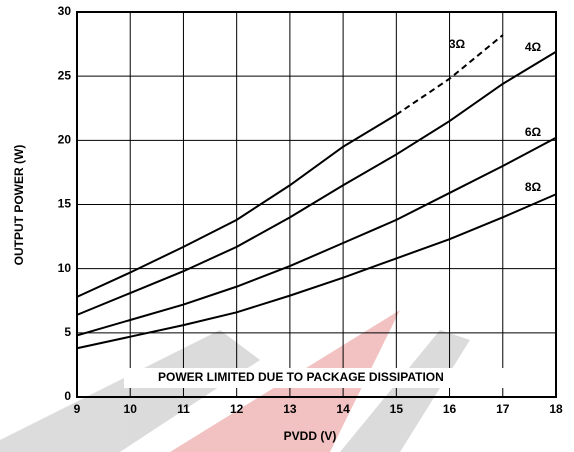 The image size is (574, 452). What do you see at coordinates (77, 409) in the screenshot?
I see `x-tick-label: 9` at bounding box center [77, 409].